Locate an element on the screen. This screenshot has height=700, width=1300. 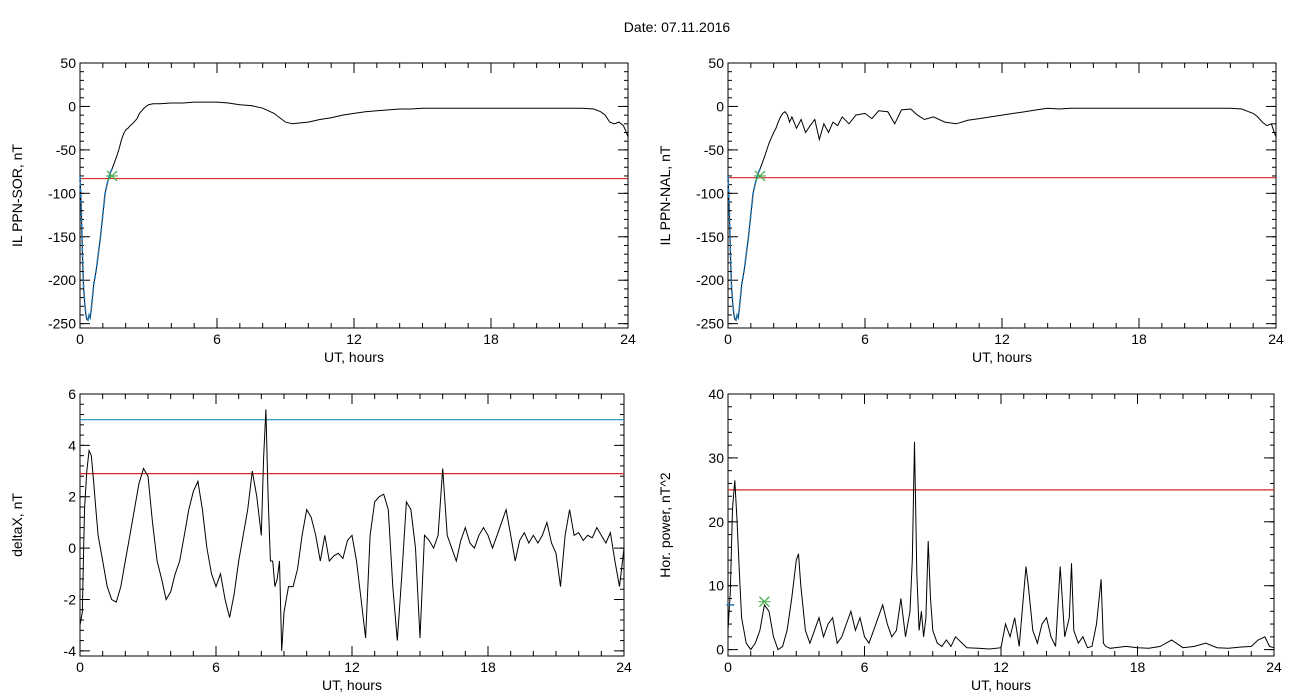
y-tick-label: -2 is located at coordinates (70, 599).